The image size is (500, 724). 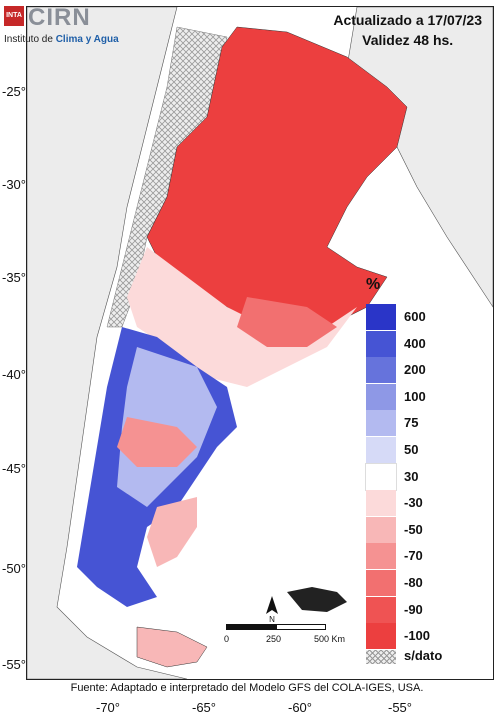 What do you see at coordinates (227, 639) in the screenshot?
I see `scale-label: 0` at bounding box center [227, 639].